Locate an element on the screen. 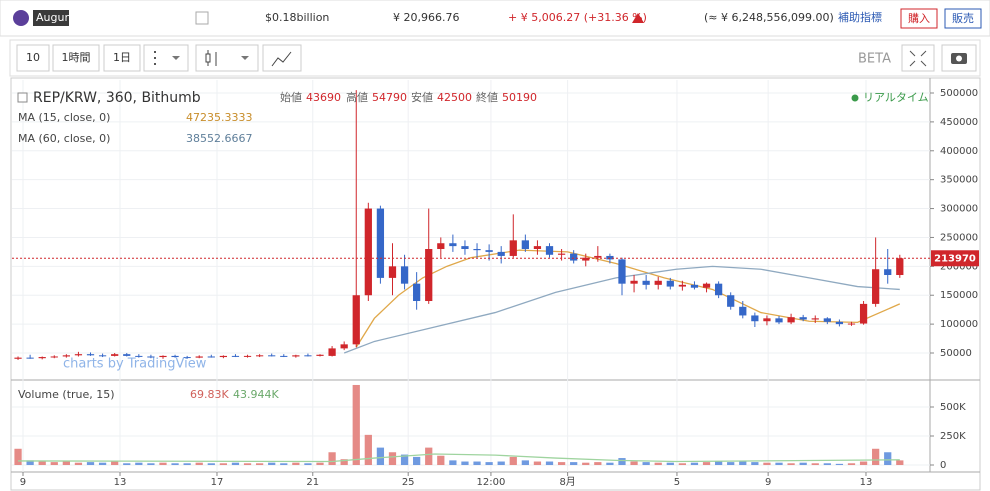  buy-button is located at coordinates (919, 18).